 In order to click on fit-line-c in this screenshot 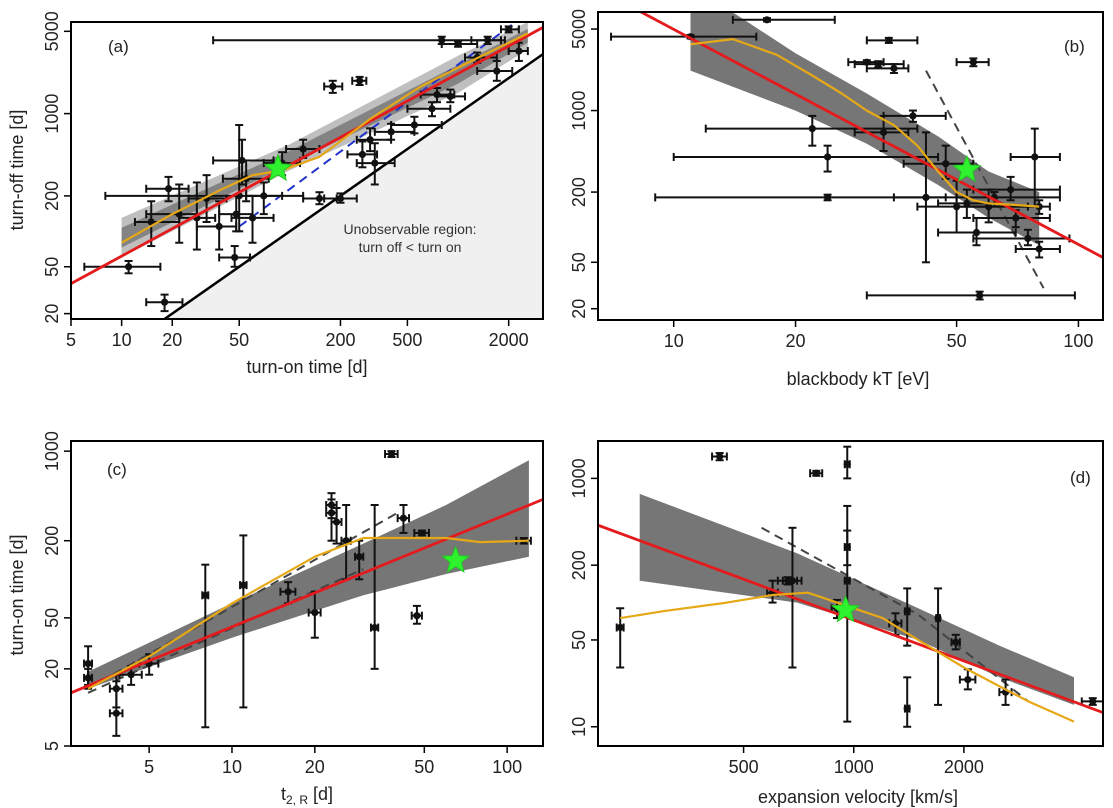, I will do `click(307, 596)`.